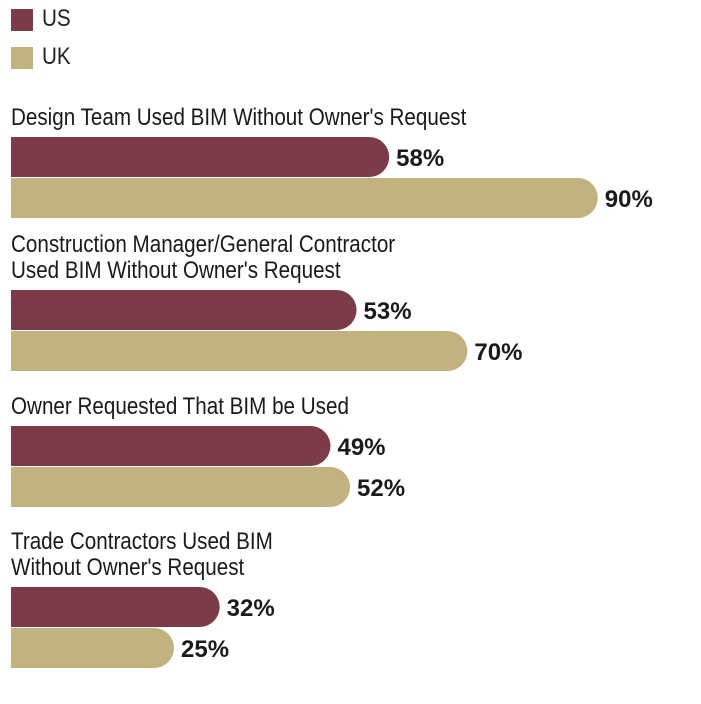  What do you see at coordinates (203, 244) in the screenshot?
I see `category-label: Construction Manager/General Contractor` at bounding box center [203, 244].